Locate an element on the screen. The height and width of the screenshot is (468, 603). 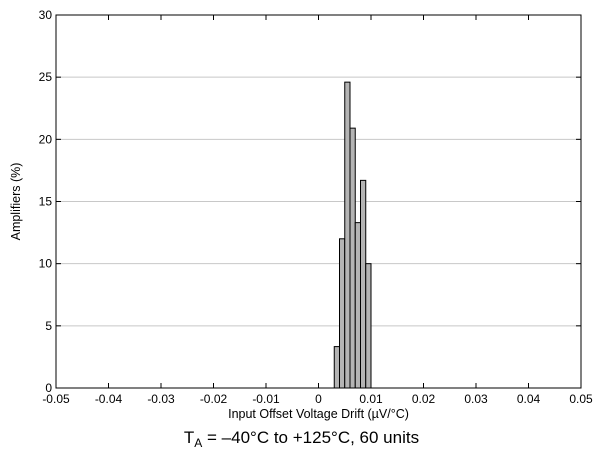
y-tick-label: 20 is located at coordinates (46, 139).